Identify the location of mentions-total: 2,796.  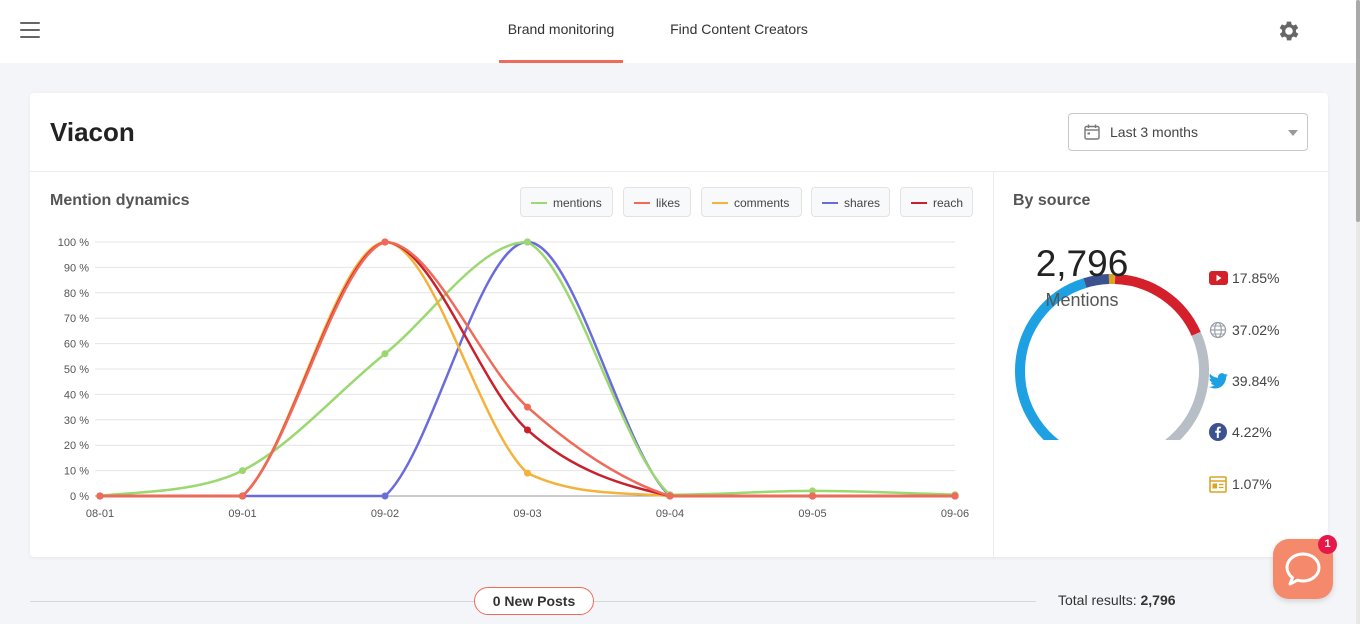
(1082, 263).